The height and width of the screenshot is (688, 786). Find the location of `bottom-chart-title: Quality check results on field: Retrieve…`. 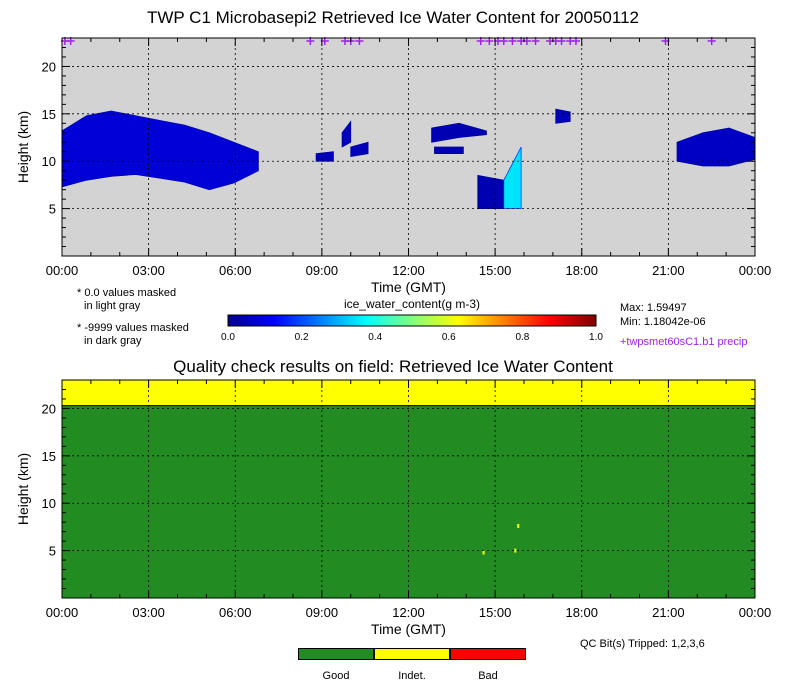

bottom-chart-title: Quality check results on field: Retrieve… is located at coordinates (393, 366).